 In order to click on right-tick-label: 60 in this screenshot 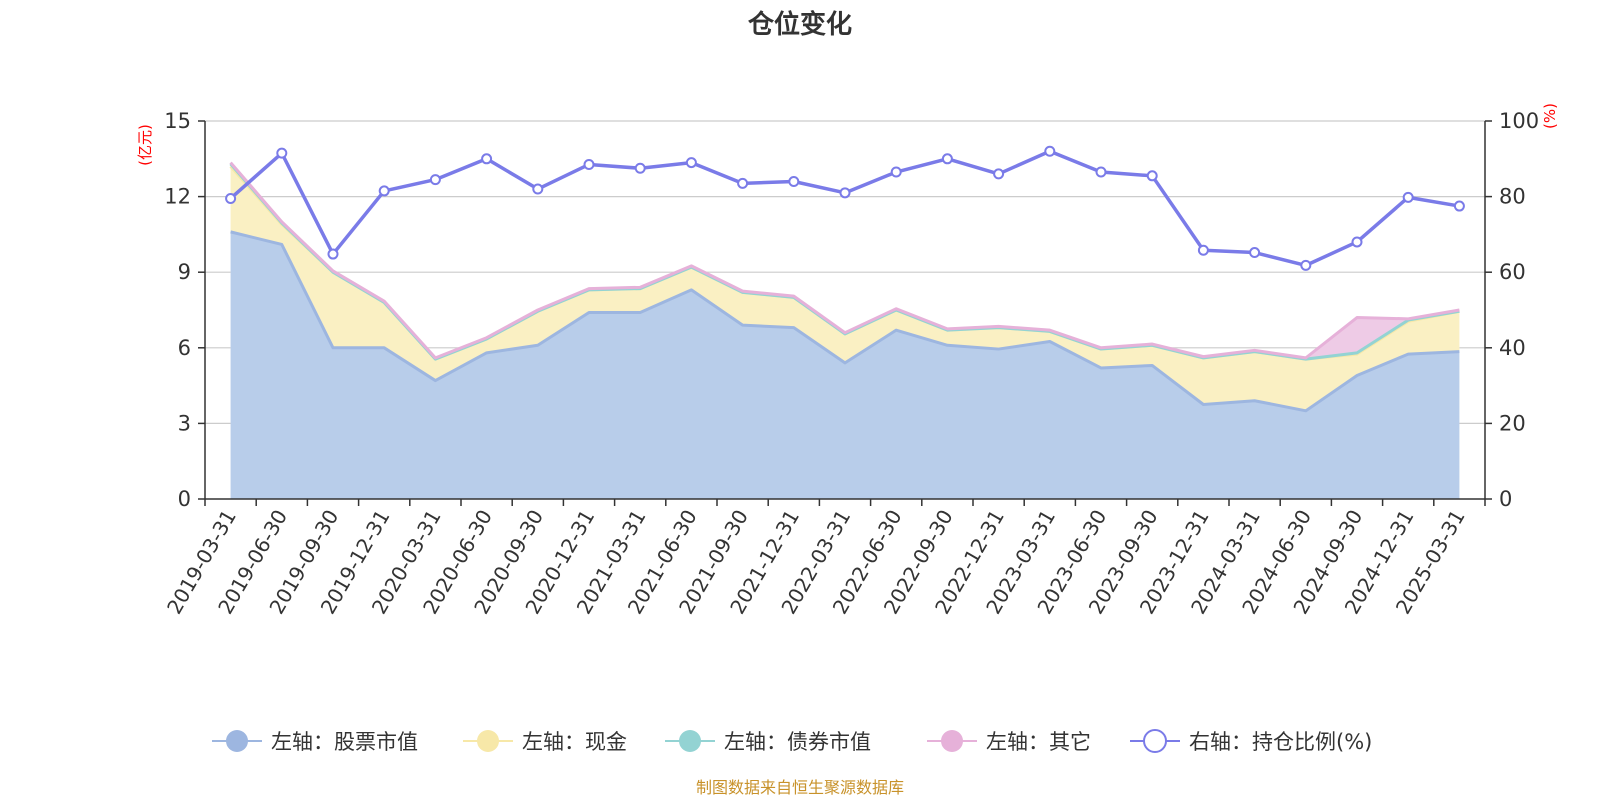, I will do `click(1512, 272)`.